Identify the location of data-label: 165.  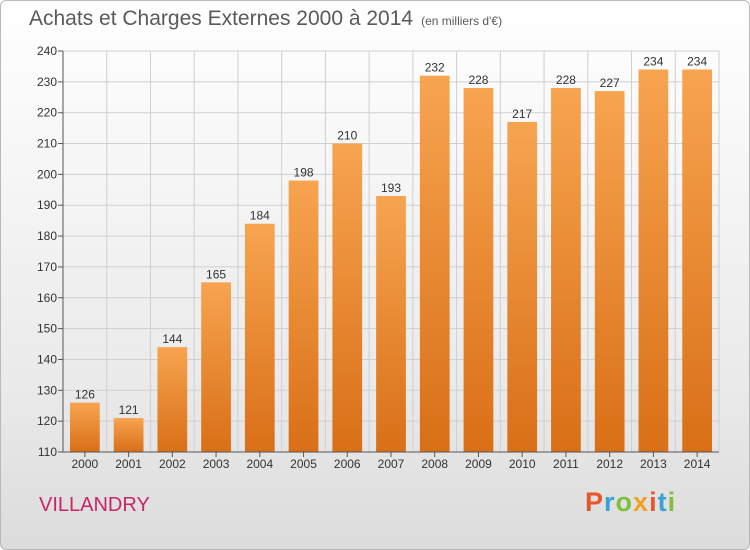
(216, 274).